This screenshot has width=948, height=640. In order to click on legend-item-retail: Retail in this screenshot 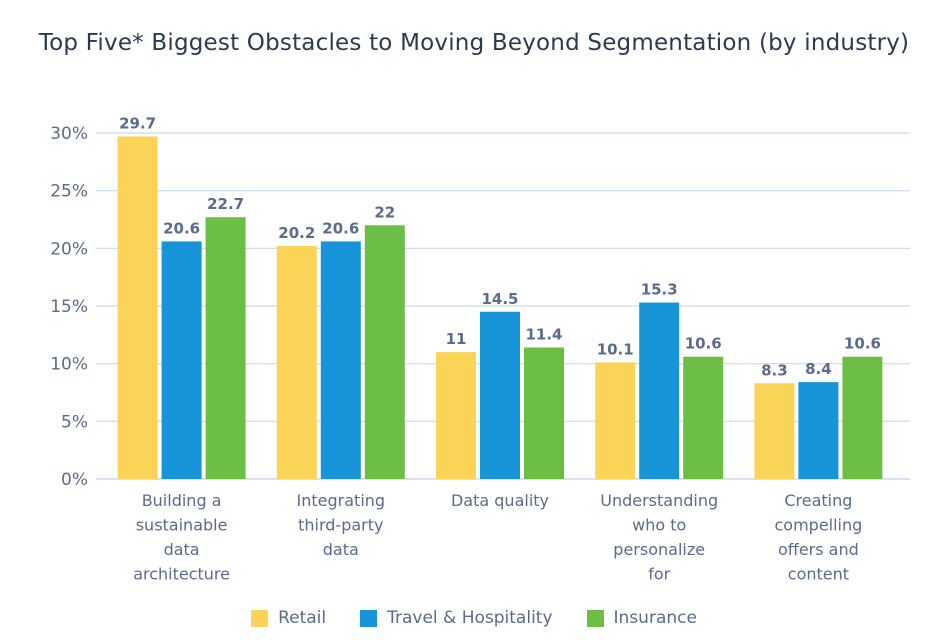, I will do `click(288, 618)`.